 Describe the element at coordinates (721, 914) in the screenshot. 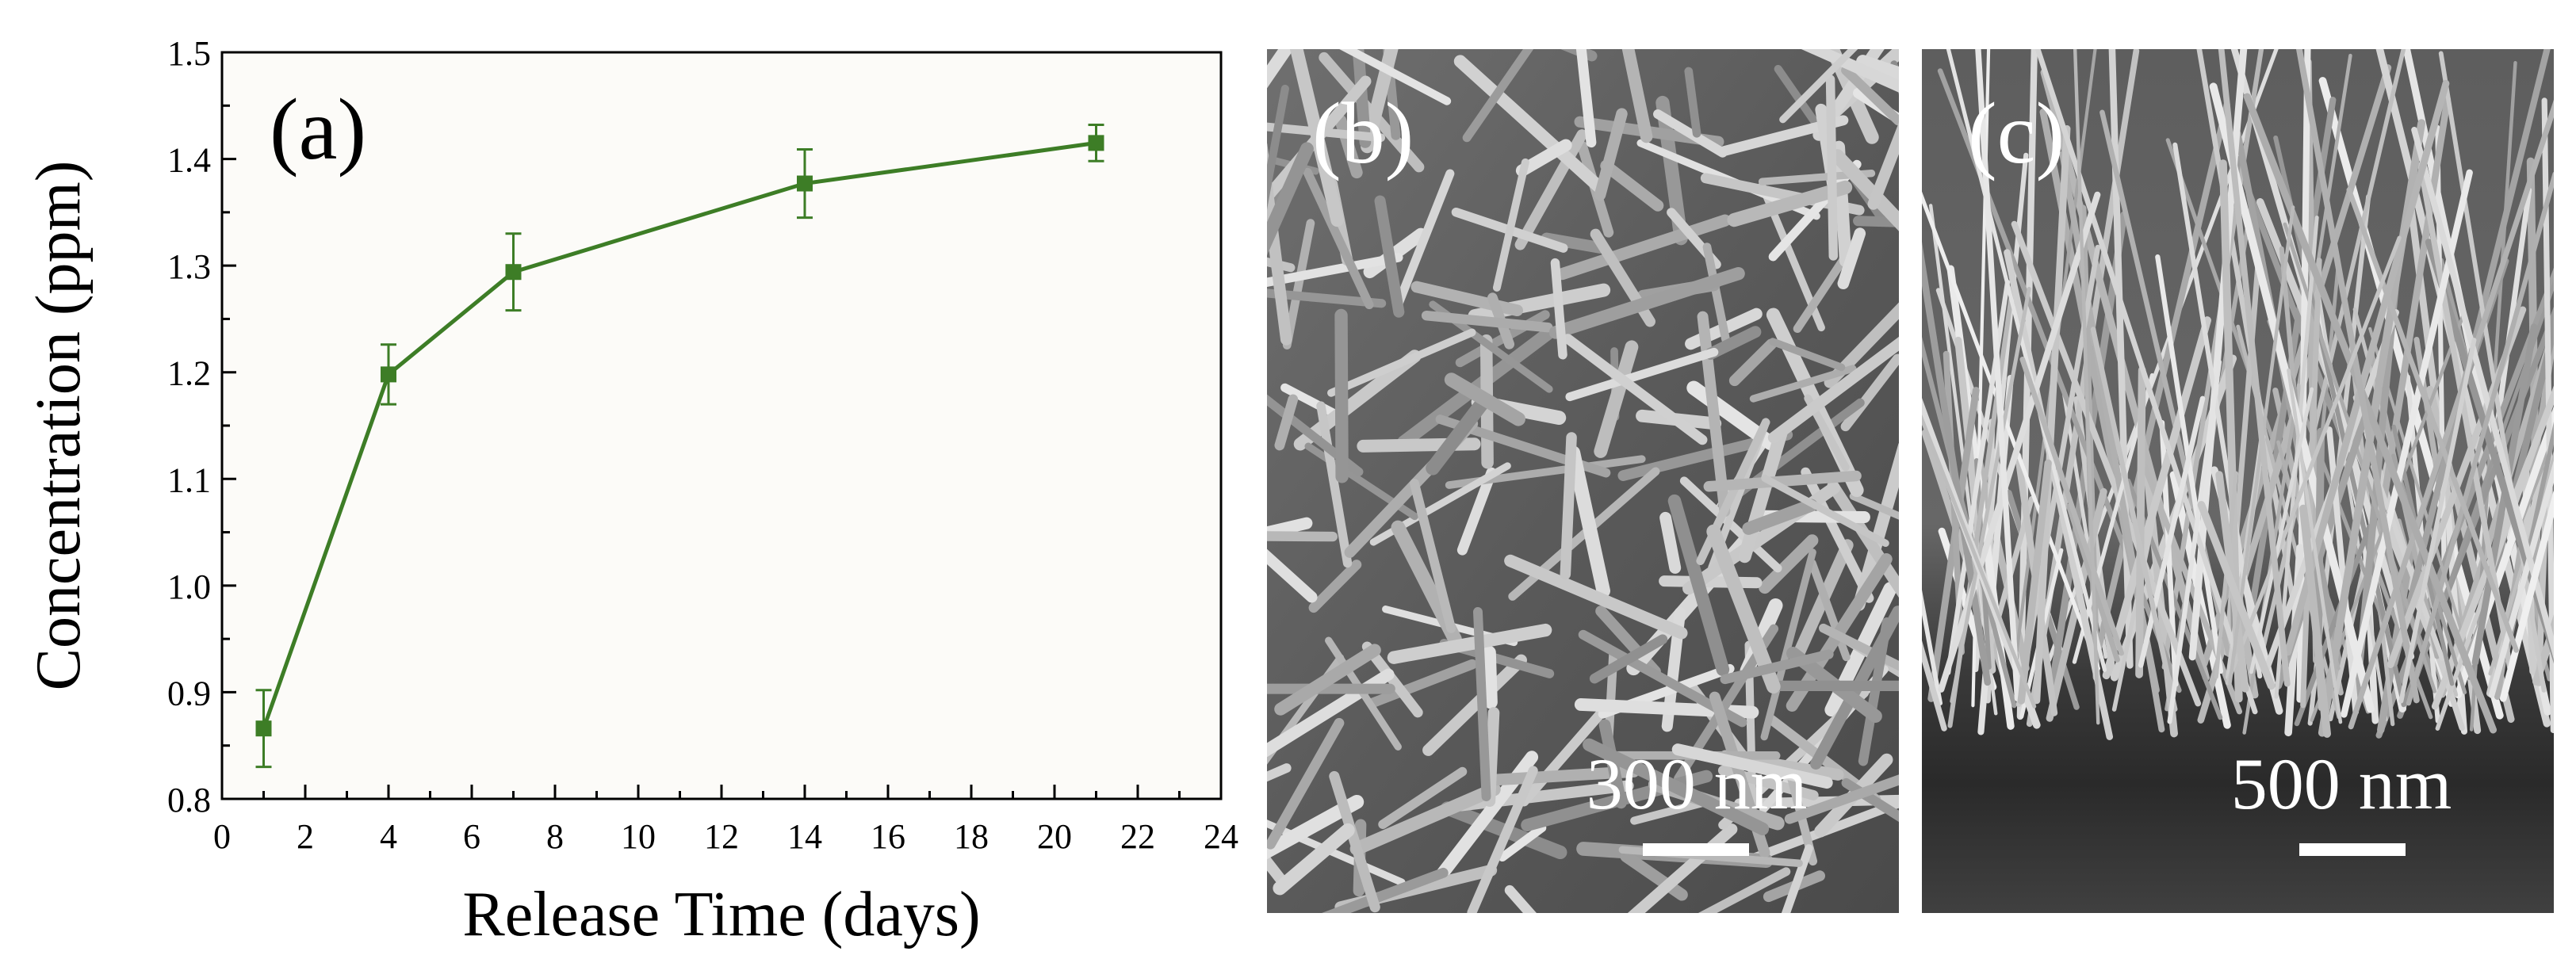

I see `x-axis-label: Release Time (days)` at that location.